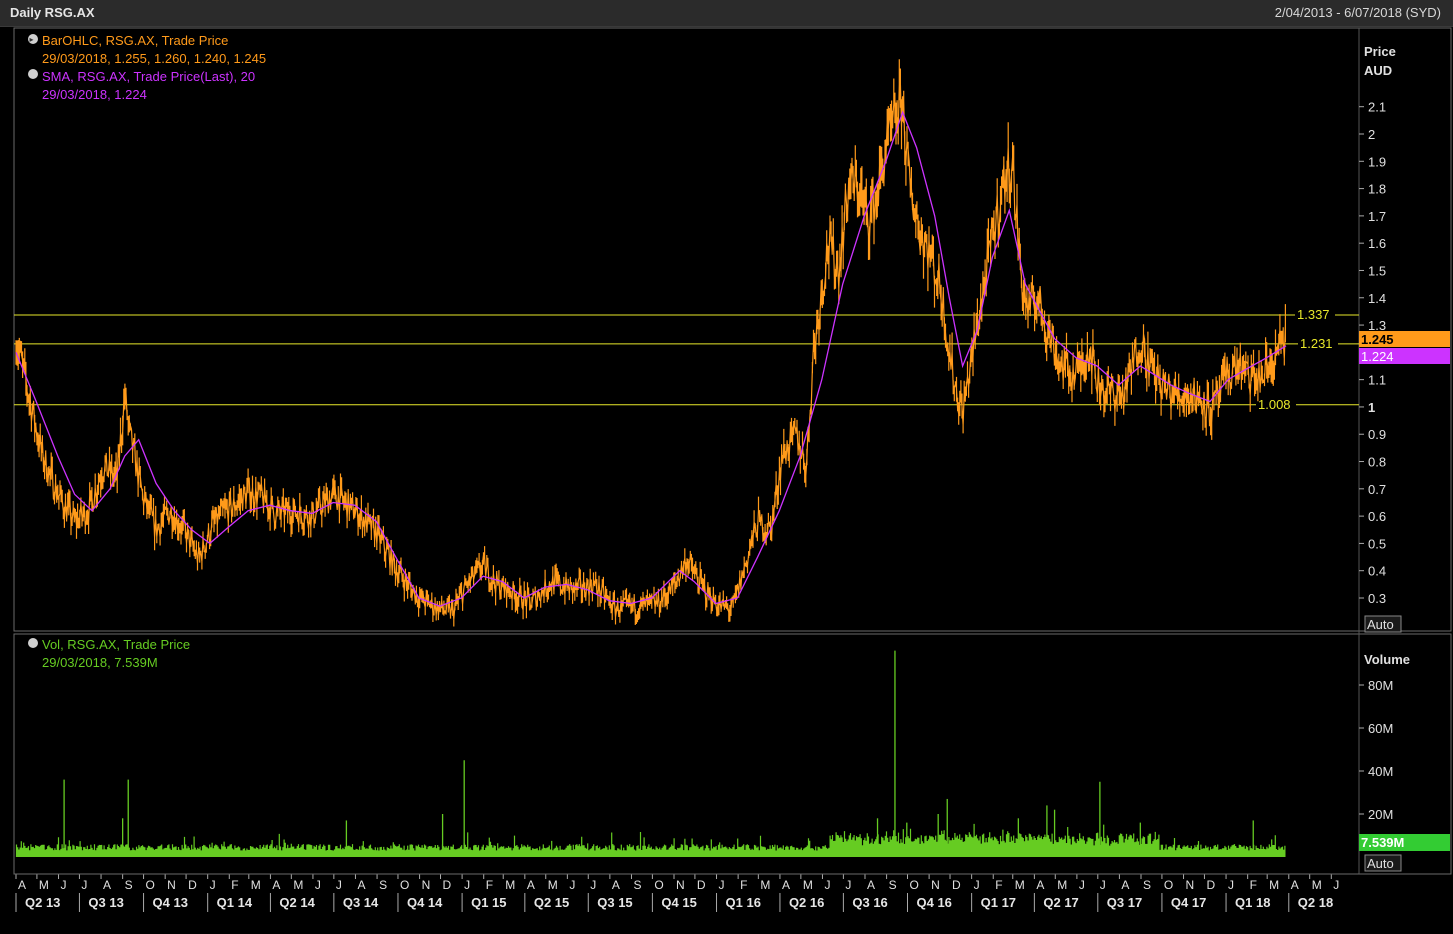 Image resolution: width=1453 pixels, height=934 pixels. What do you see at coordinates (297, 902) in the screenshot?
I see `quarter-tick-label: Q2 14` at bounding box center [297, 902].